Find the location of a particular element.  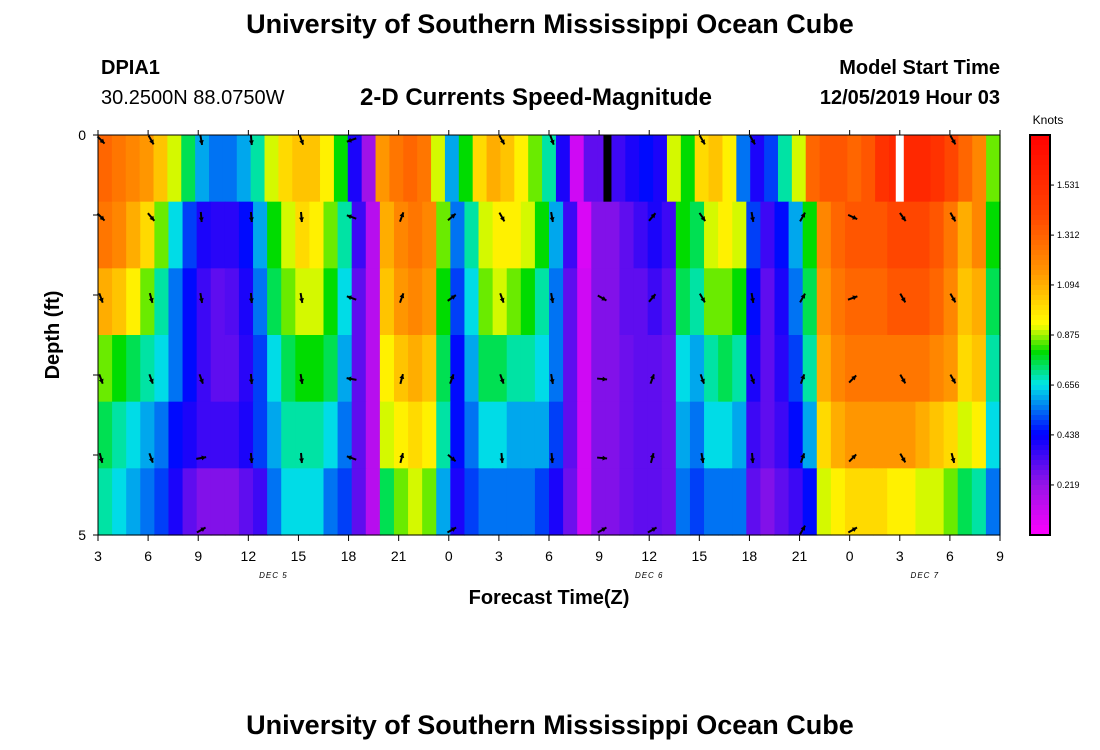

y-axis-ticks: 05 is located at coordinates (88, 335).